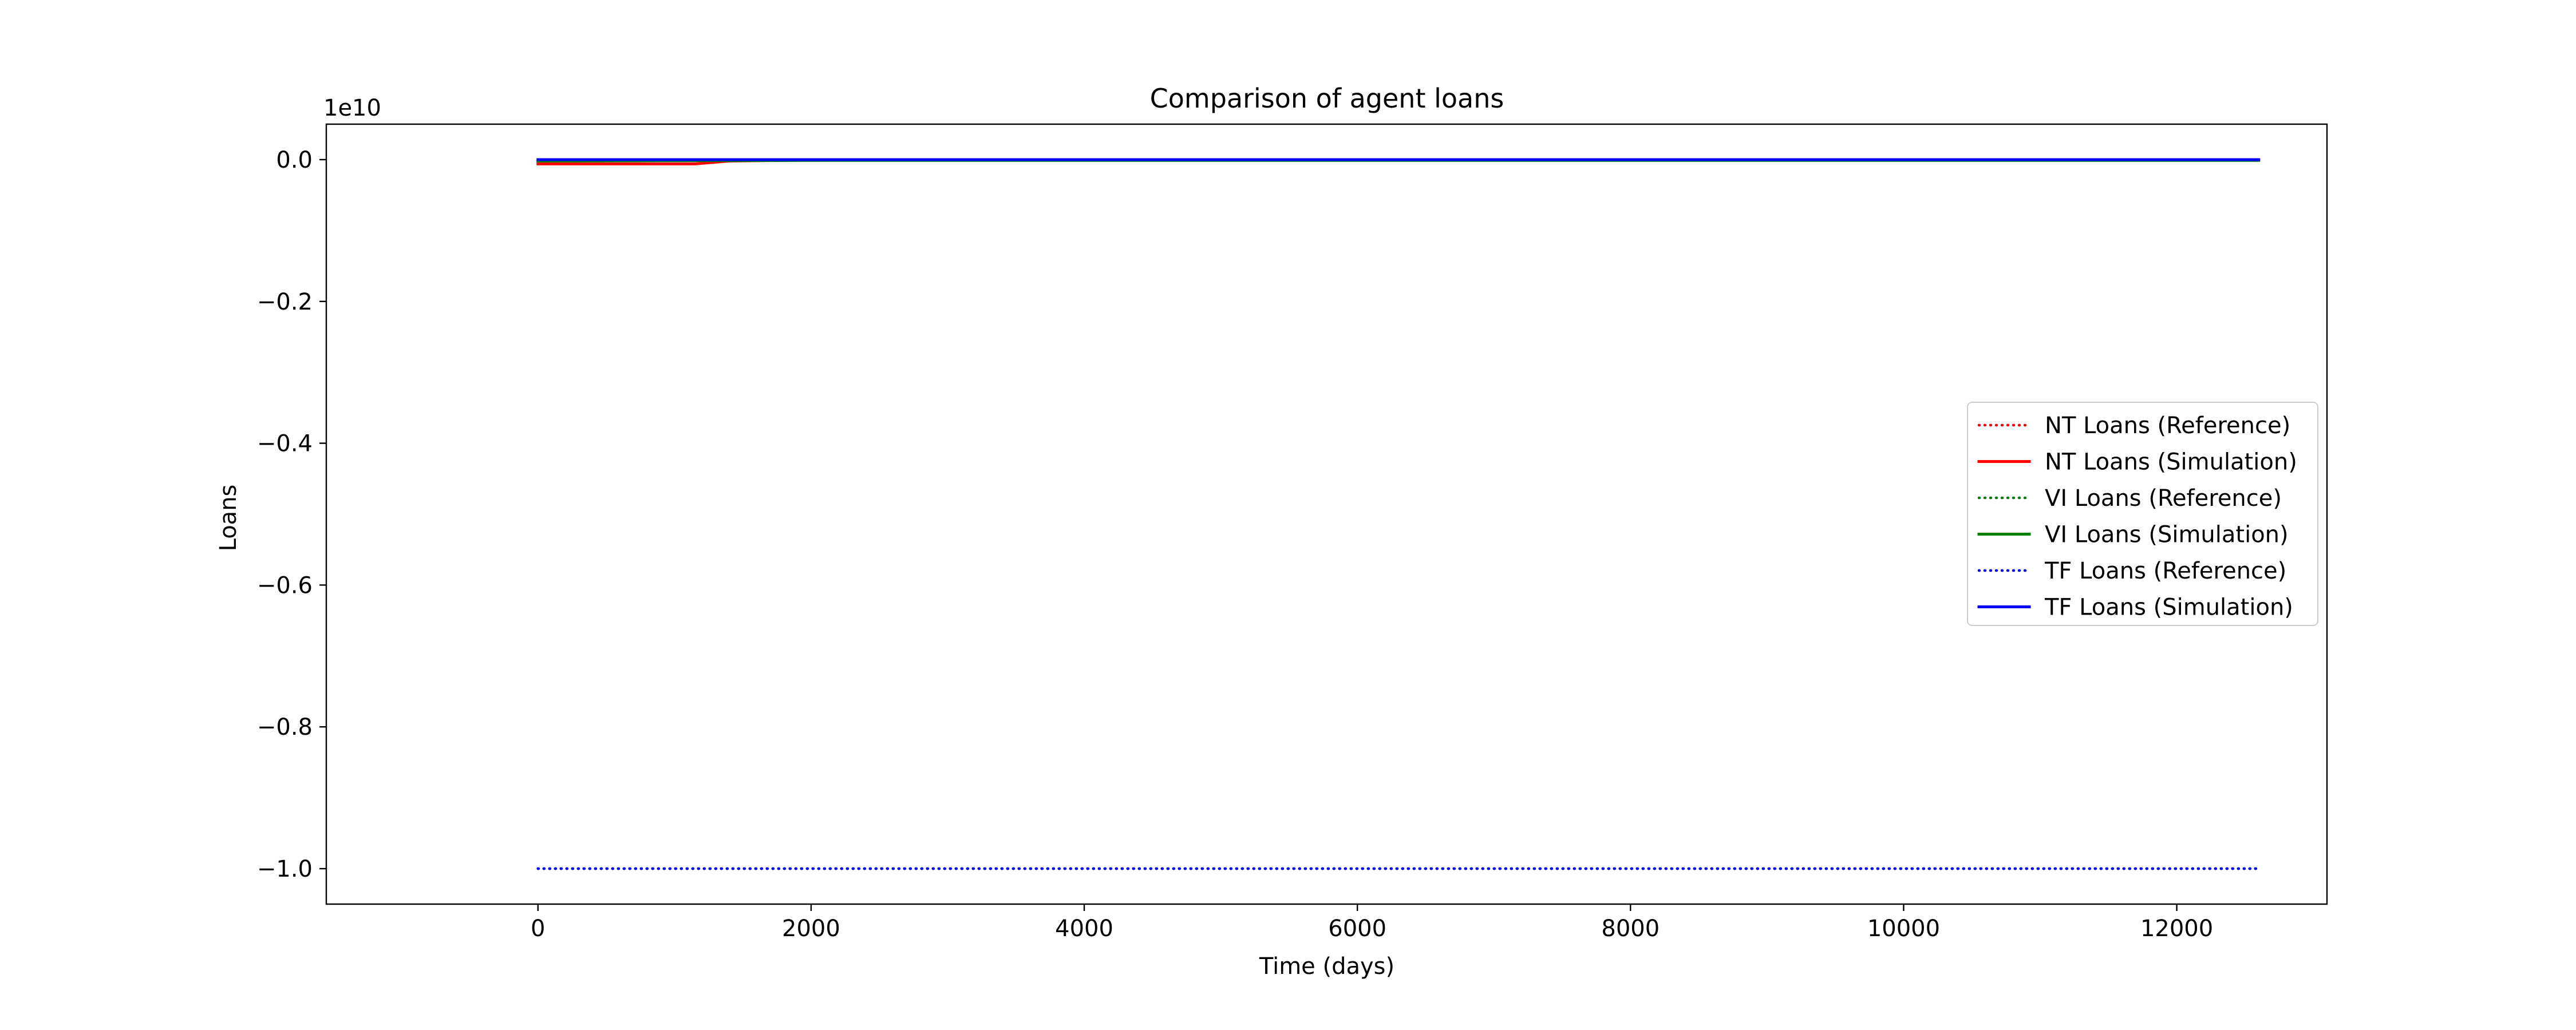  Describe the element at coordinates (1630, 929) in the screenshot. I see `x-tick-label: 8000` at that location.